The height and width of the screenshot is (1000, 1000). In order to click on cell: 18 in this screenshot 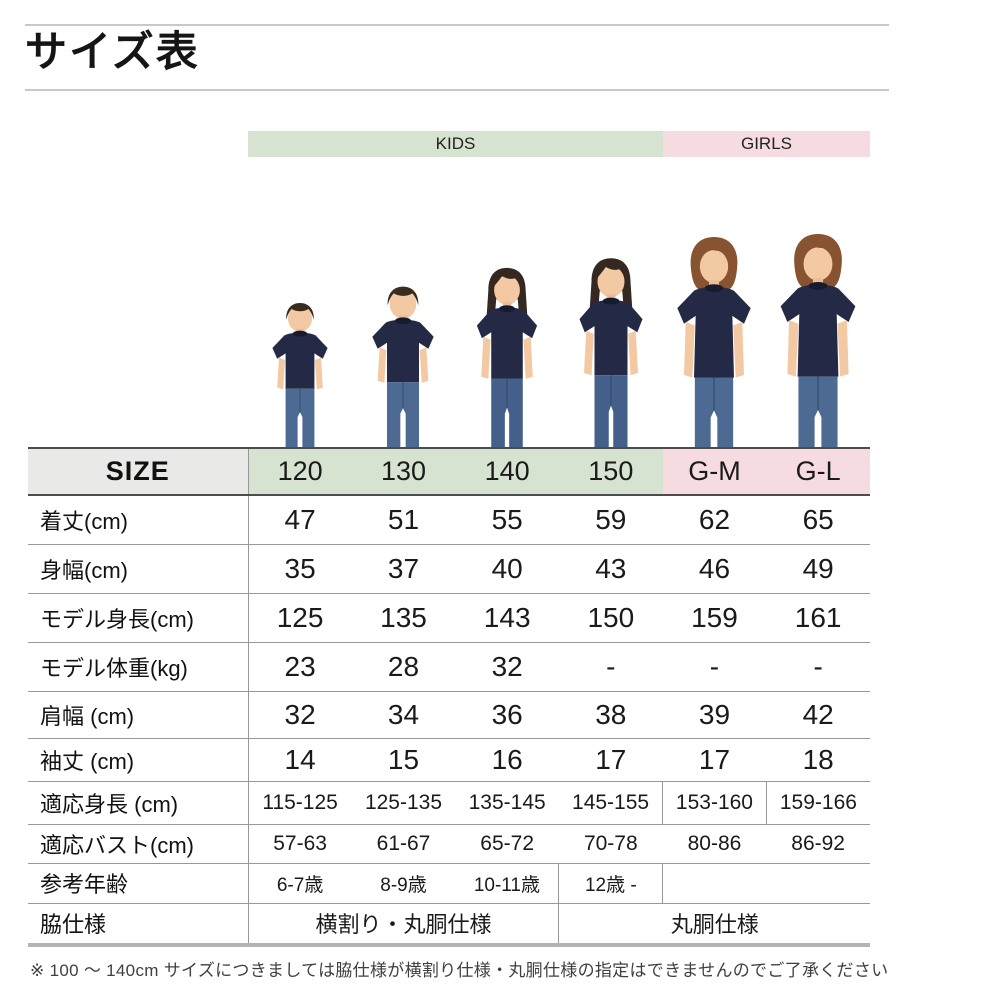, I will do `click(818, 760)`.